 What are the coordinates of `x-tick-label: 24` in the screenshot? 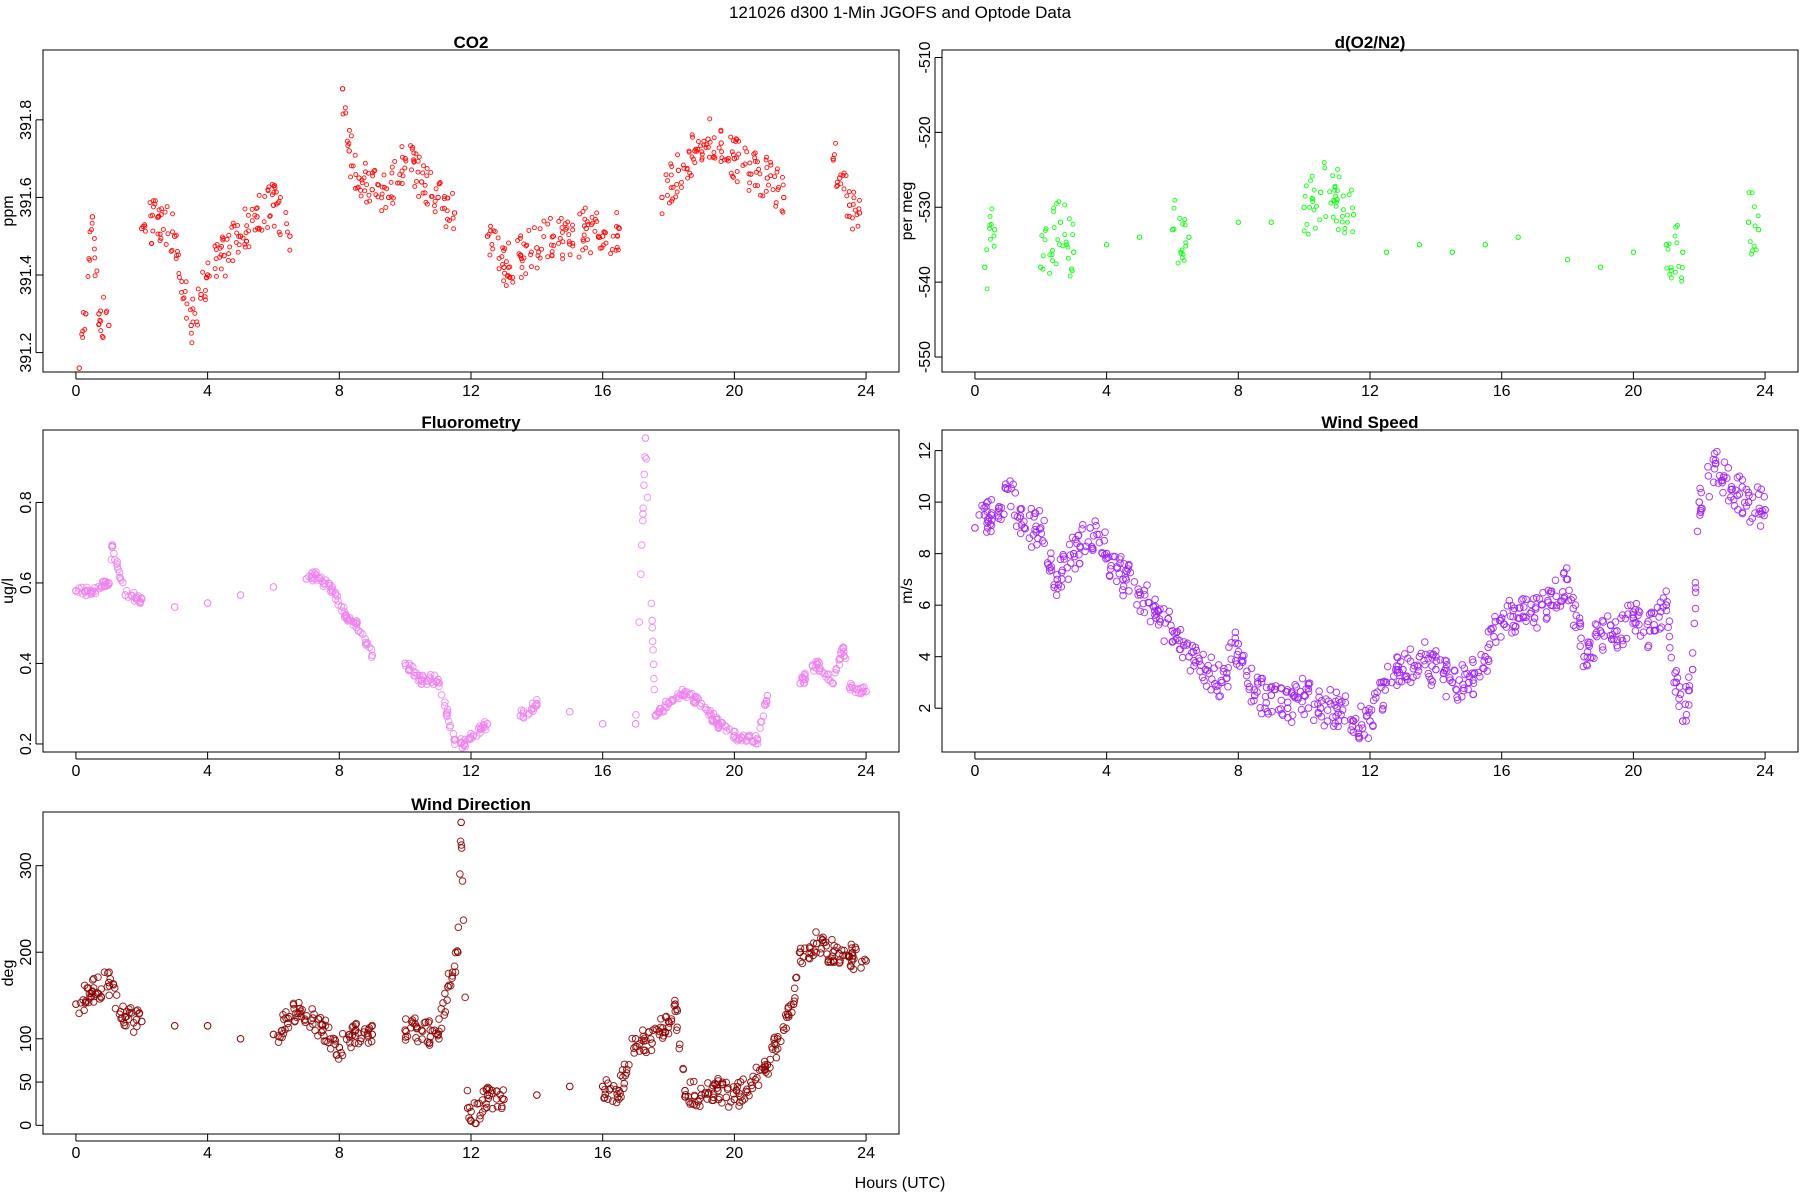 It's located at (866, 771).